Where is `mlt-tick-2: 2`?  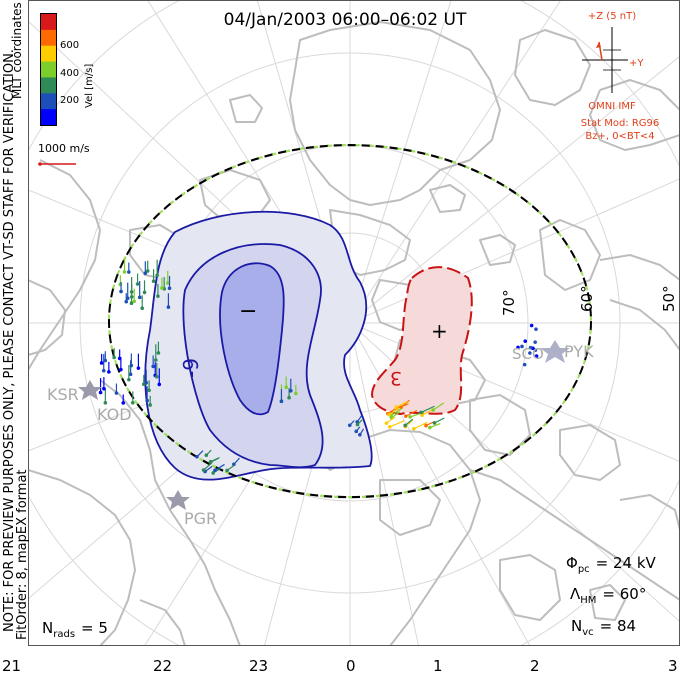
mlt-tick-2: 2 is located at coordinates (535, 665).